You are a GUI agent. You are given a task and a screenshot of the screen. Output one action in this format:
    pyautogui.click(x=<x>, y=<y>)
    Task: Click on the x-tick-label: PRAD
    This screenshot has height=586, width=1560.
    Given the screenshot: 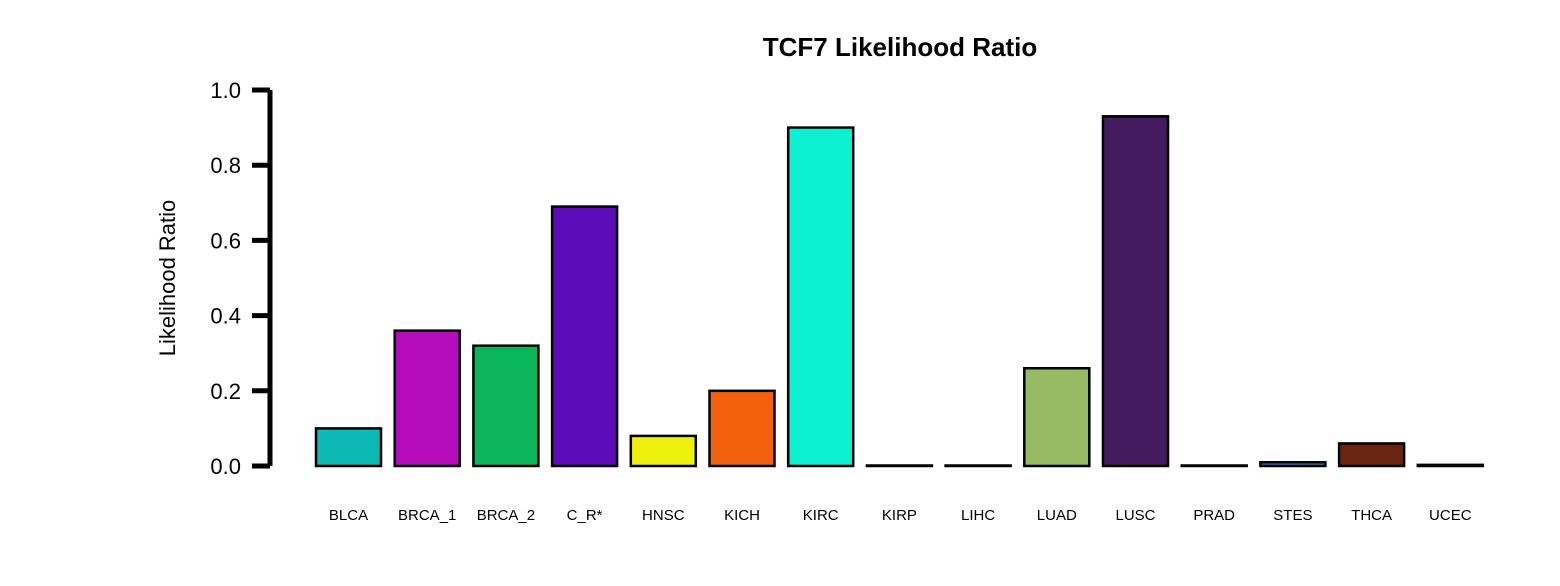 What is the action you would take?
    pyautogui.click(x=1214, y=515)
    